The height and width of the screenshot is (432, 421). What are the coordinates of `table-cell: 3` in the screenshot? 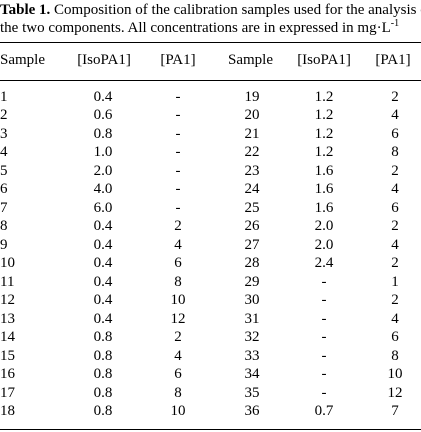 It's located at (4, 133).